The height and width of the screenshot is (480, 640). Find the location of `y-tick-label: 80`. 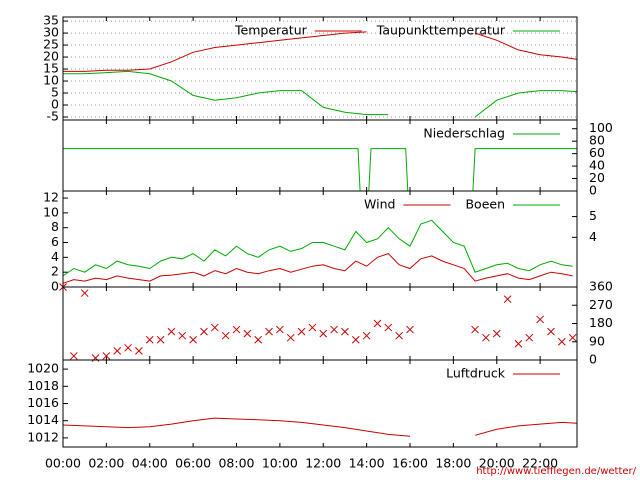

y-tick-label: 80 is located at coordinates (597, 140).